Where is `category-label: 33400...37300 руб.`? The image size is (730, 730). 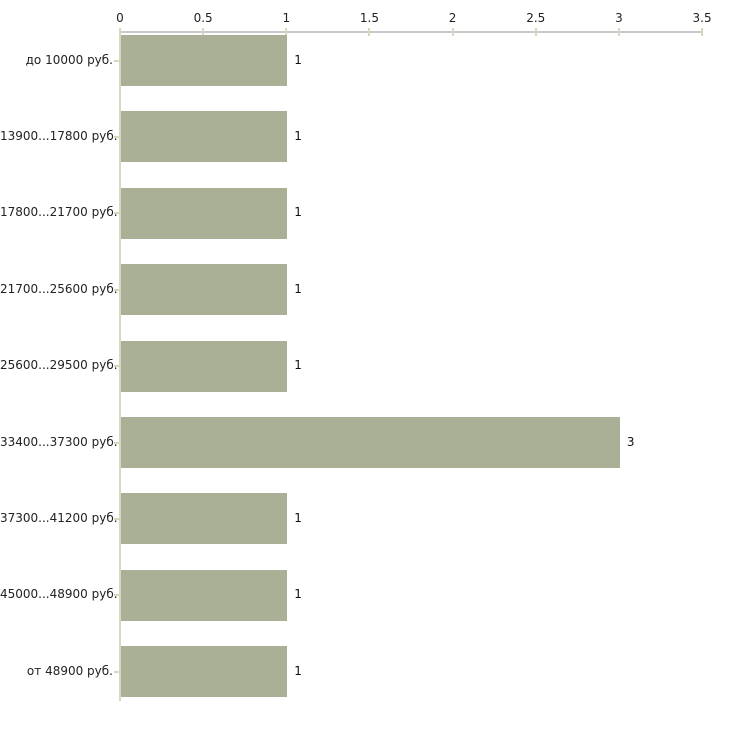
category-label: 33400...37300 руб. is located at coordinates (59, 441).